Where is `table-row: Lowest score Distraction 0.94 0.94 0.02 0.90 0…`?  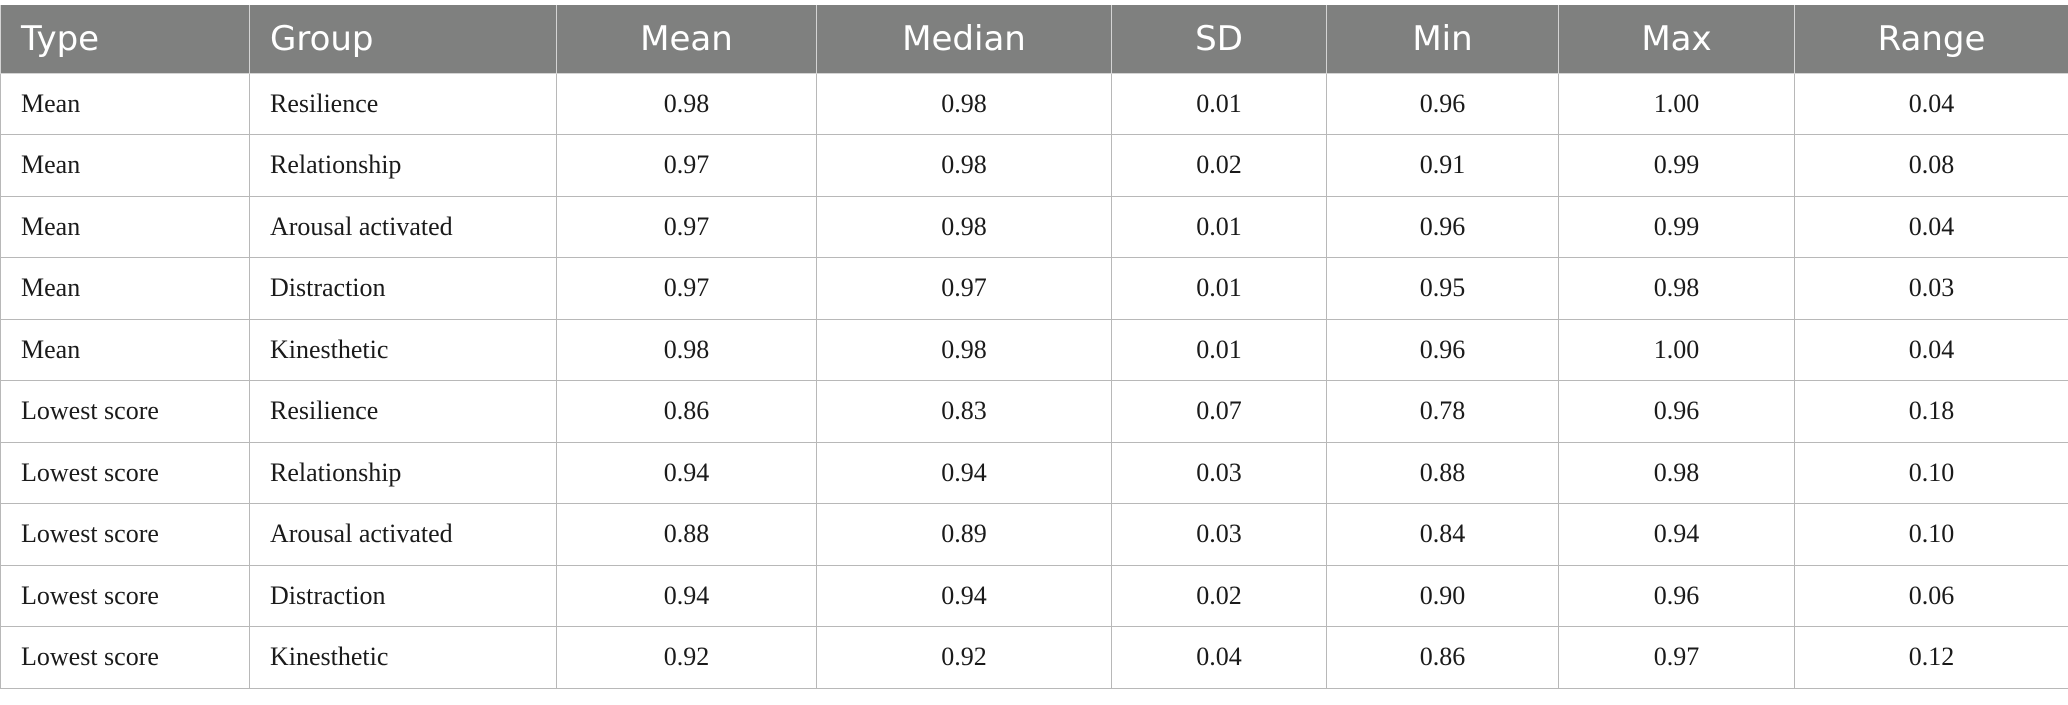
table-row: Lowest score Distraction 0.94 0.94 0.02 0.90 0… is located at coordinates (1034, 595).